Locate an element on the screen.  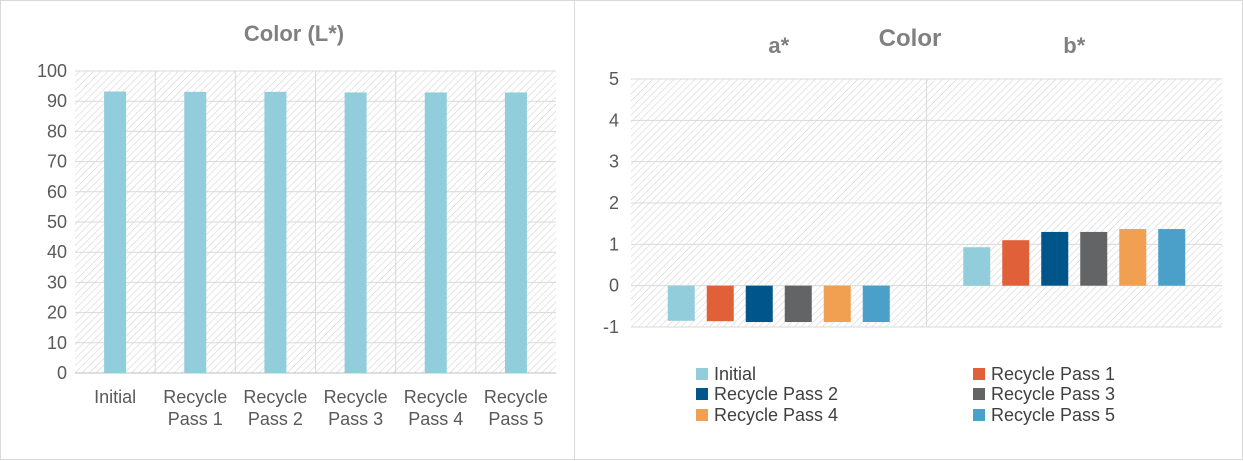
y-tick-label: -1 is located at coordinates (611, 327).